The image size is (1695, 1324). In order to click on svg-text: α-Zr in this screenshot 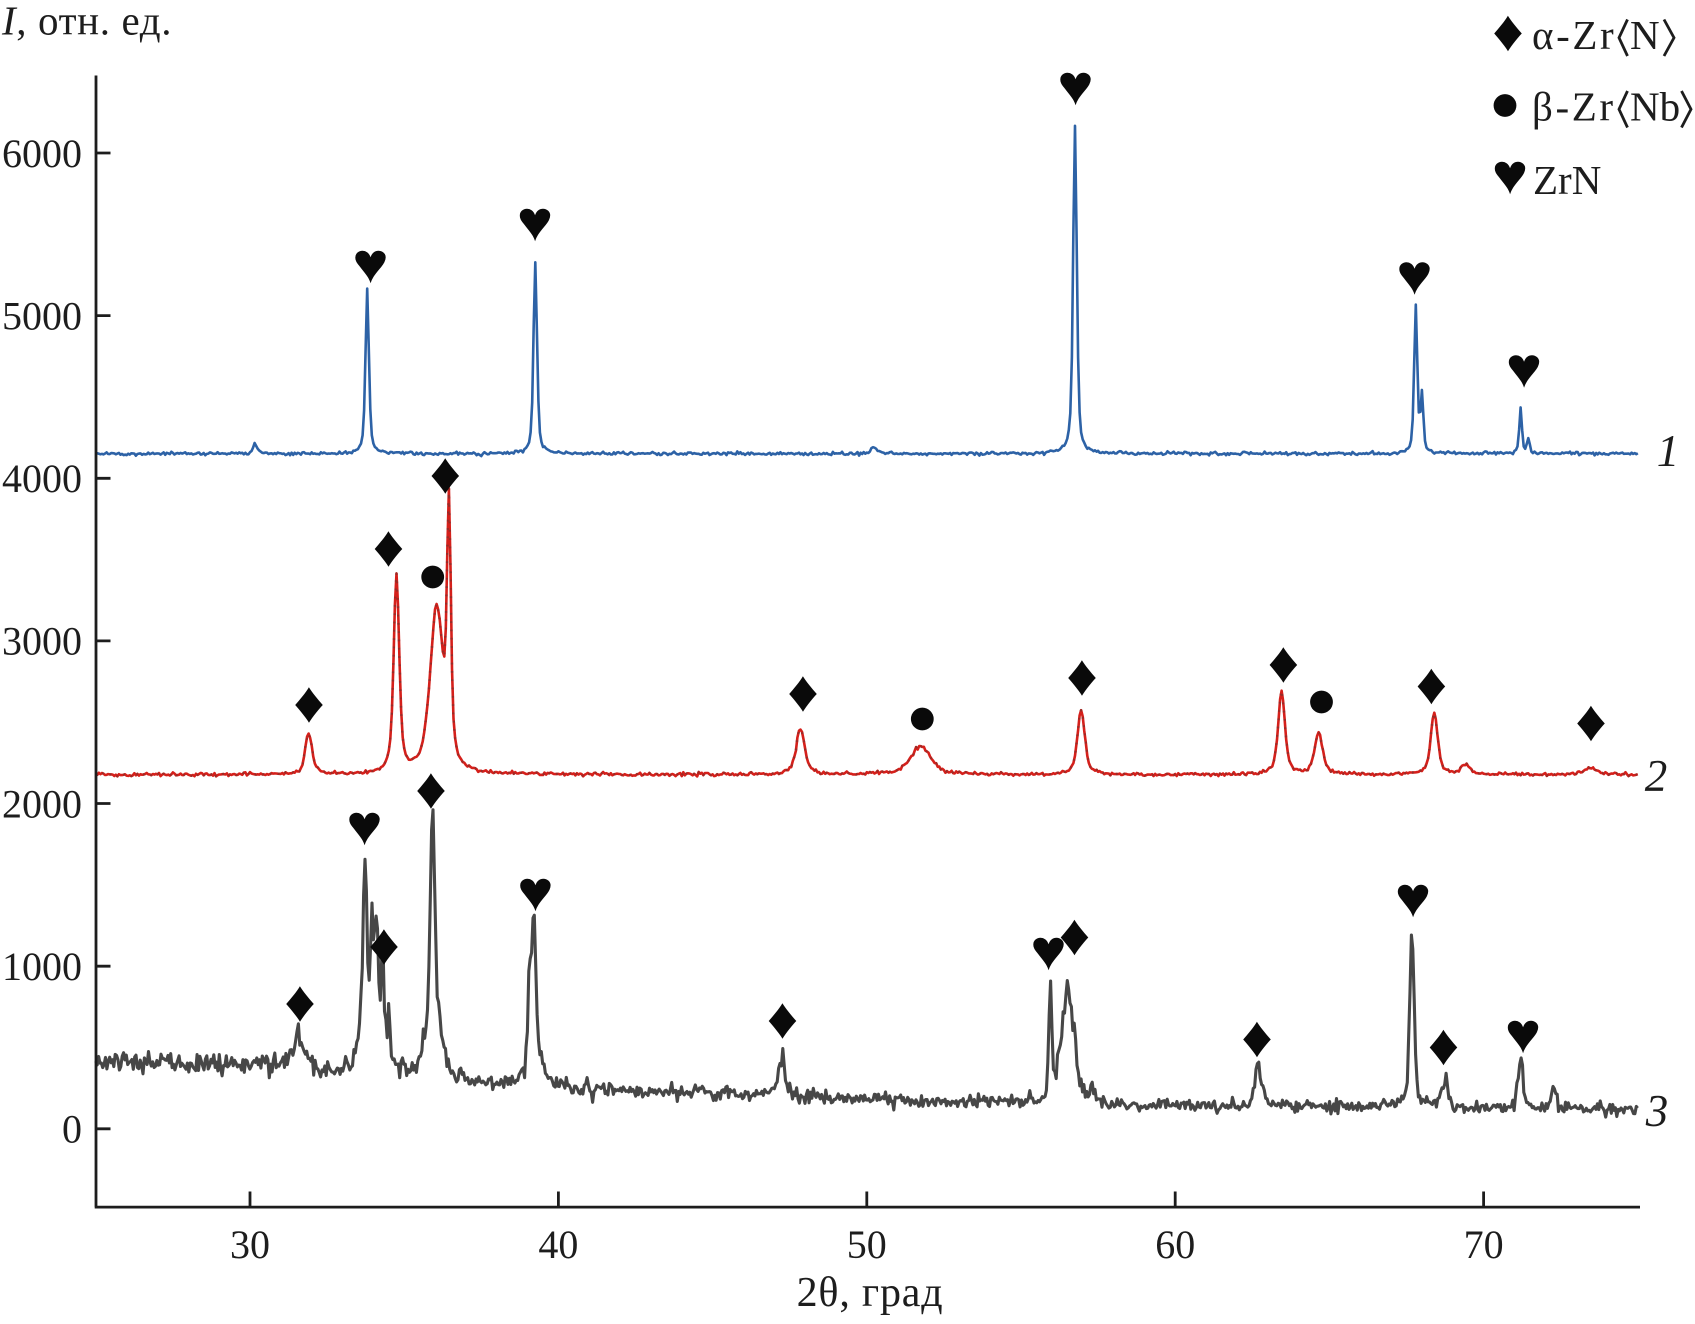, I will do `click(1574, 35)`.